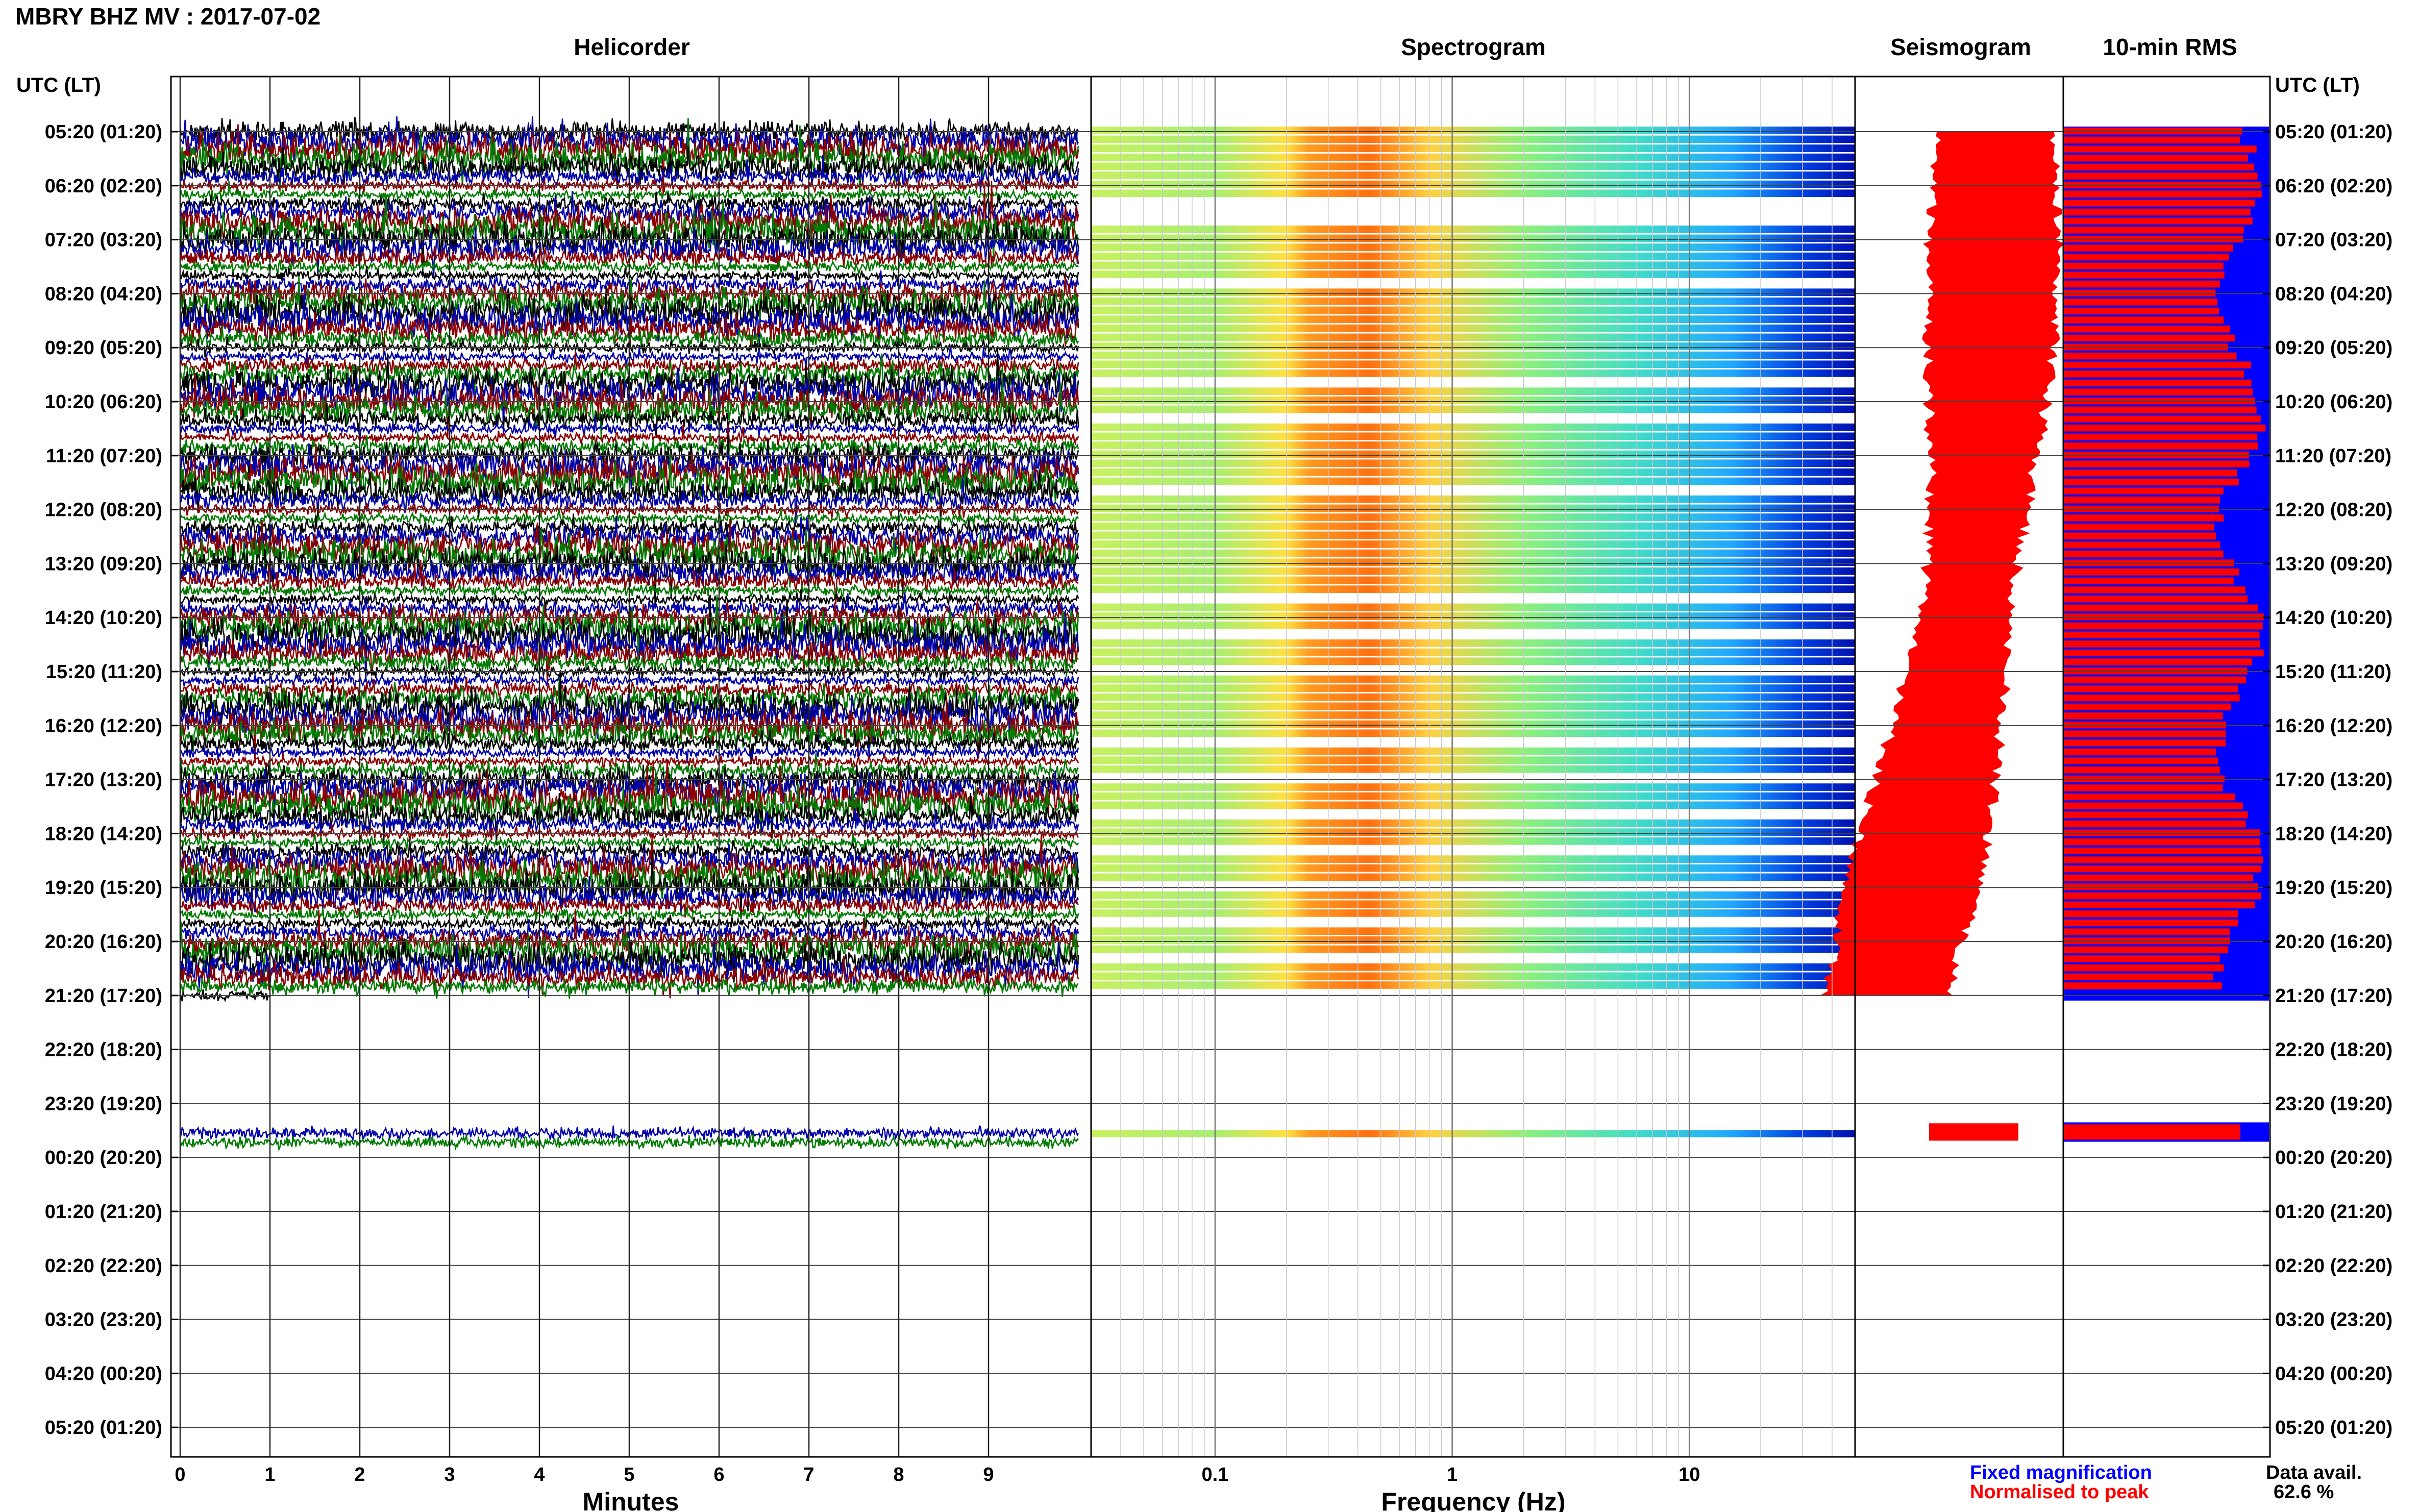 This screenshot has width=2419, height=1512. What do you see at coordinates (2333, 402) in the screenshot?
I see `right-time-tick-label: 10:20 (06:20)` at bounding box center [2333, 402].